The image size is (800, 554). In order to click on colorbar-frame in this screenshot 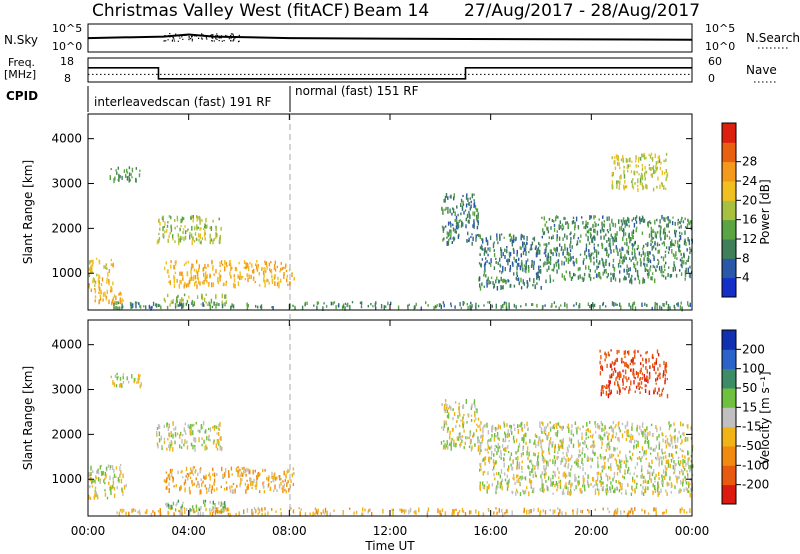, I will do `click(729, 210)`.